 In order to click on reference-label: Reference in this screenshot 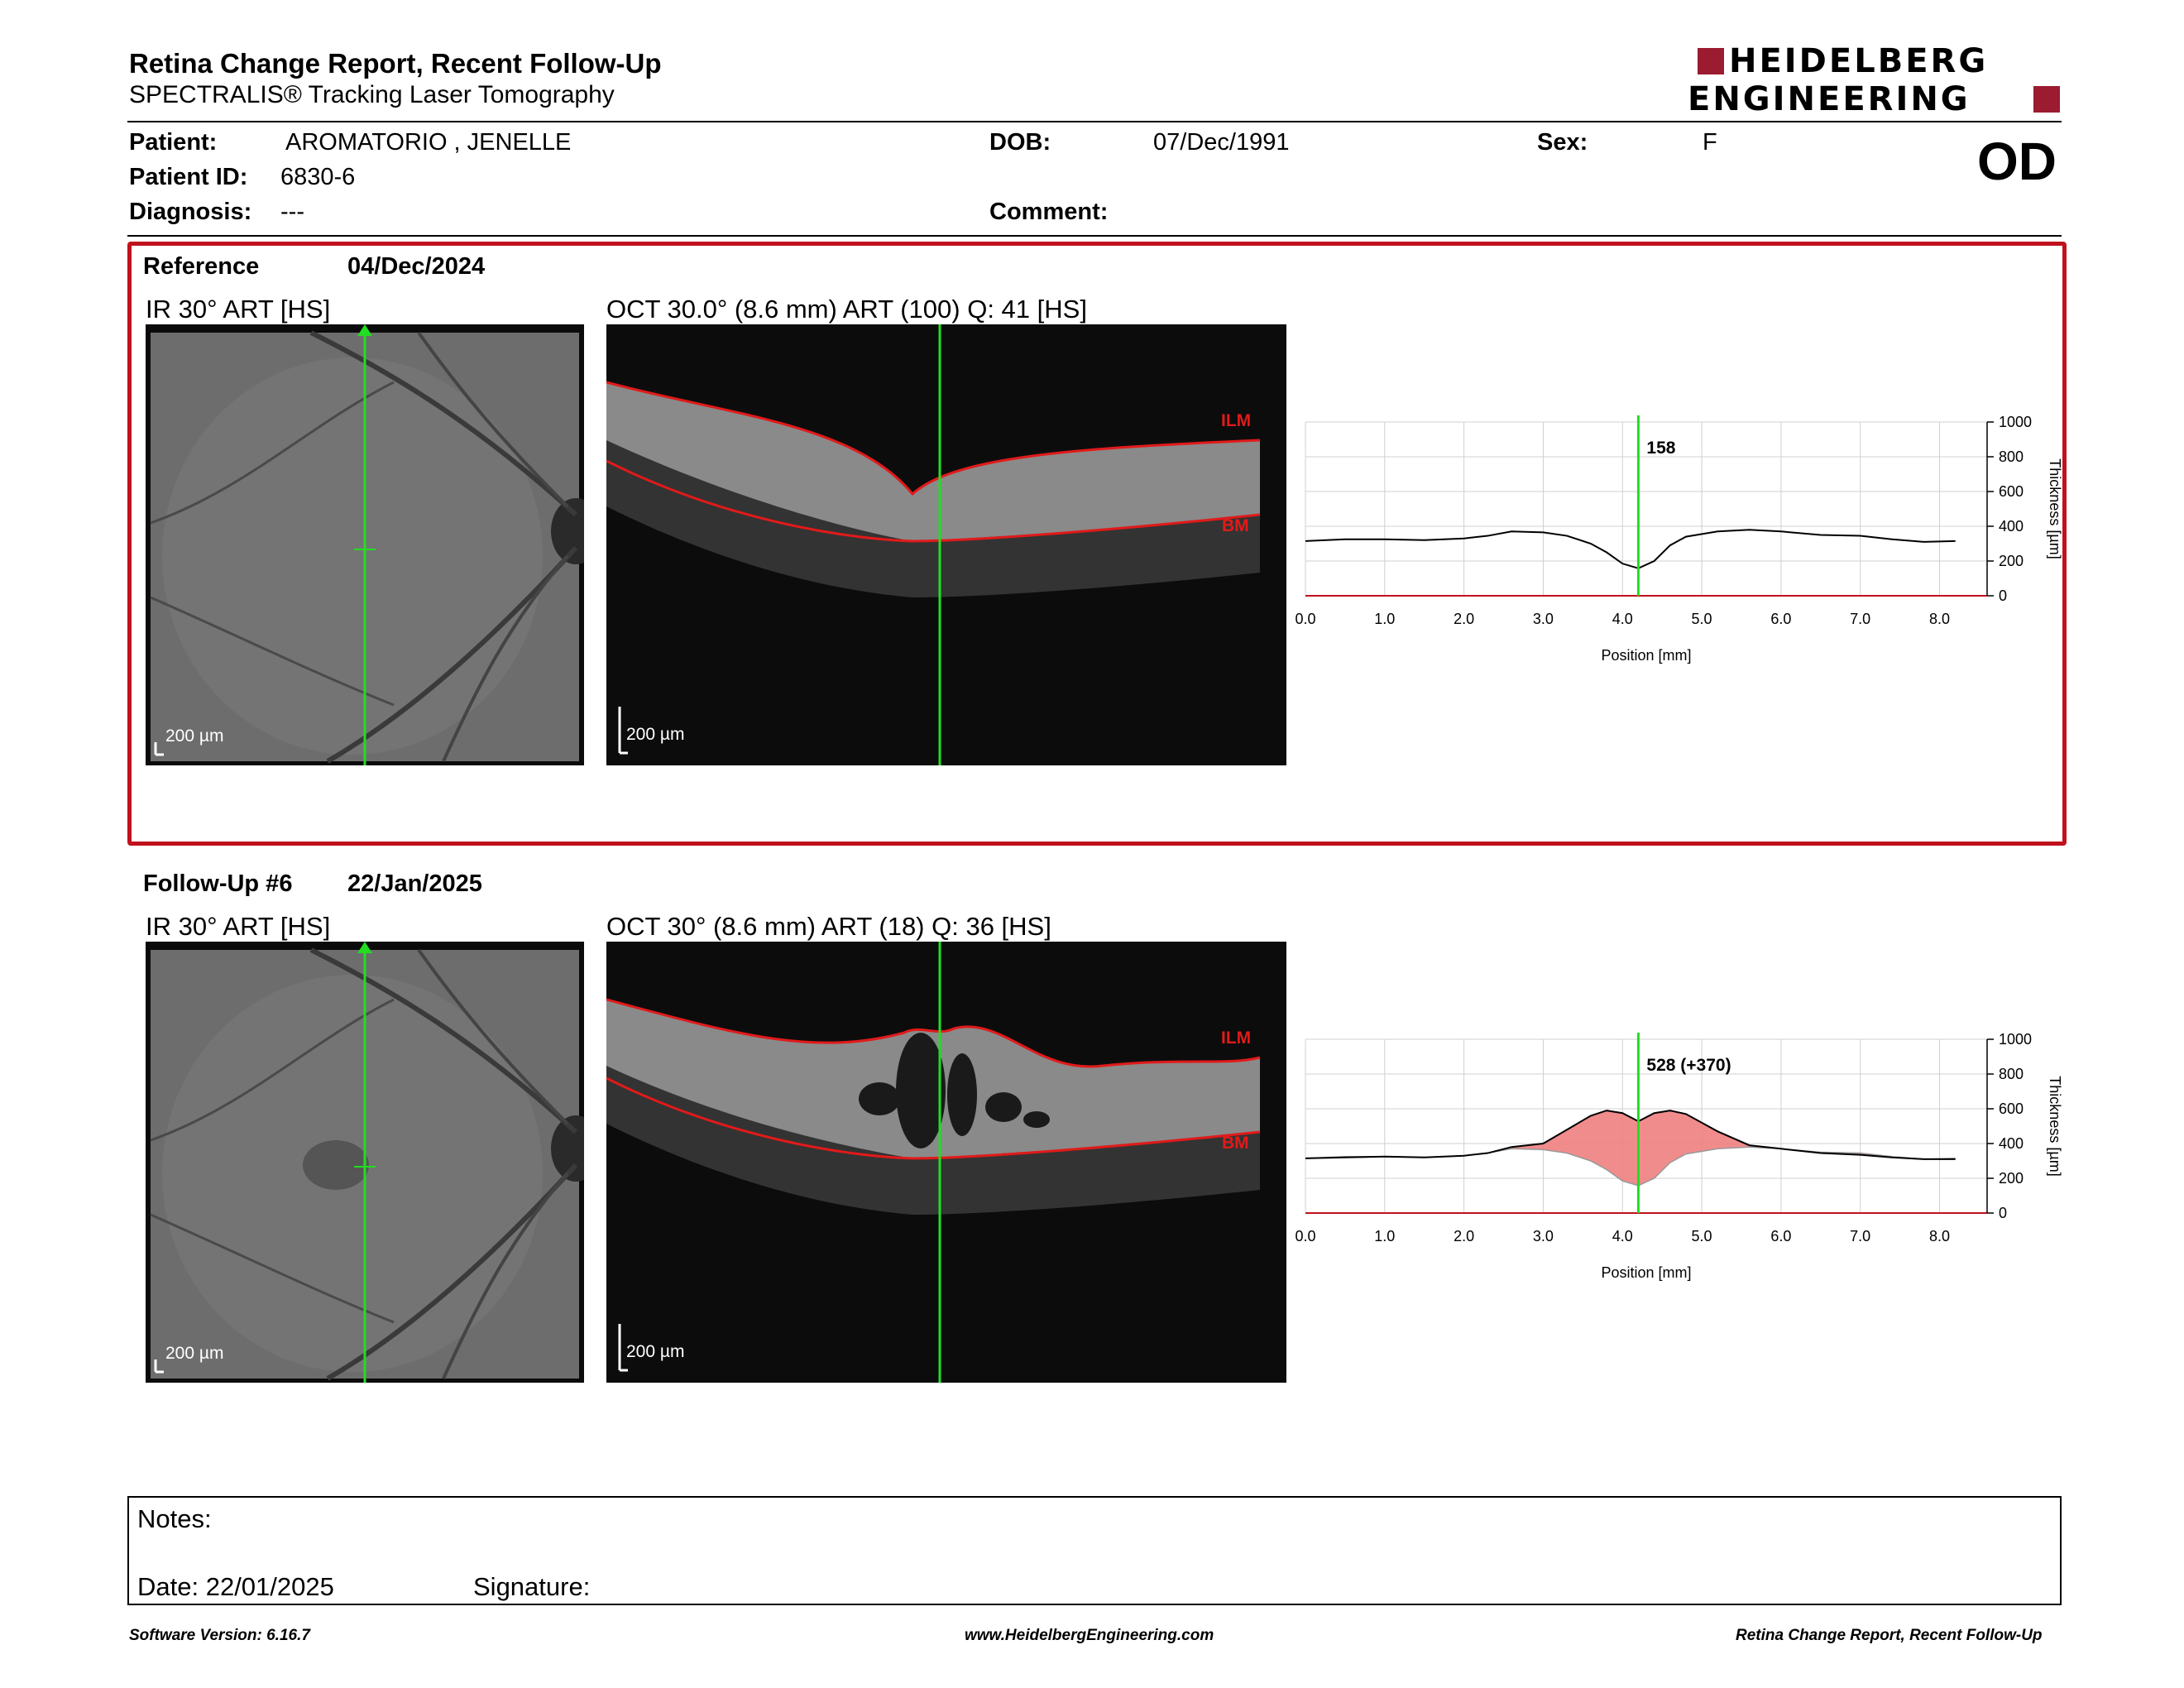, I will do `click(201, 266)`.